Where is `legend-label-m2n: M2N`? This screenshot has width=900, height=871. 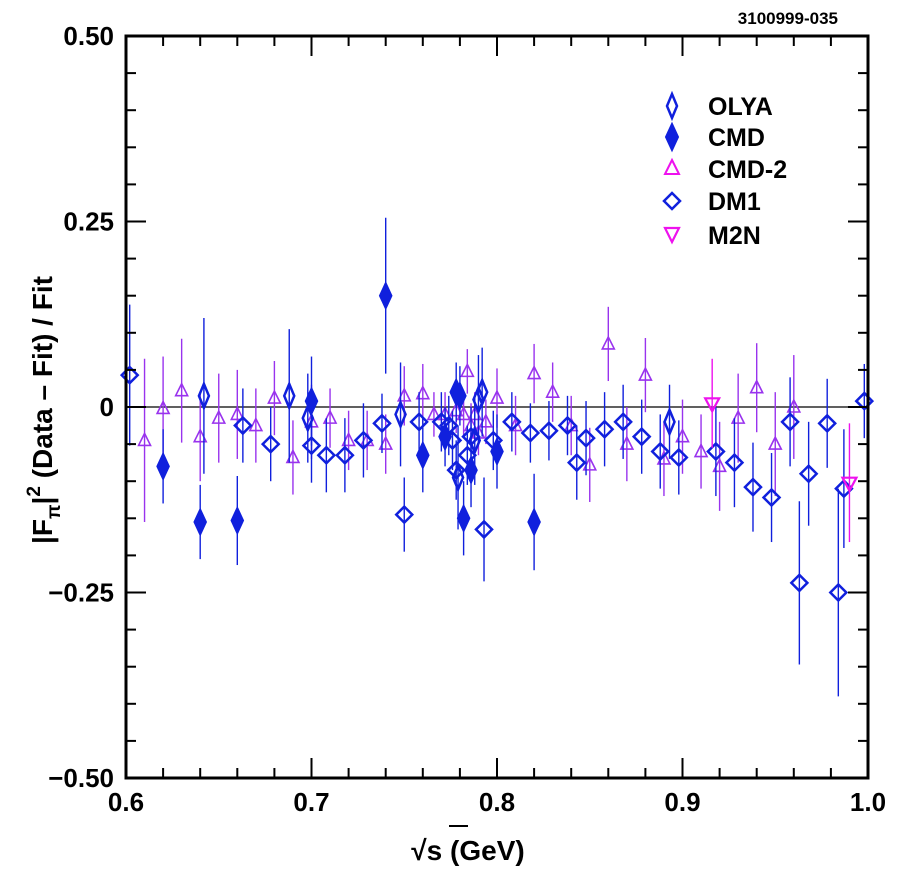
legend-label-m2n: M2N is located at coordinates (734, 236).